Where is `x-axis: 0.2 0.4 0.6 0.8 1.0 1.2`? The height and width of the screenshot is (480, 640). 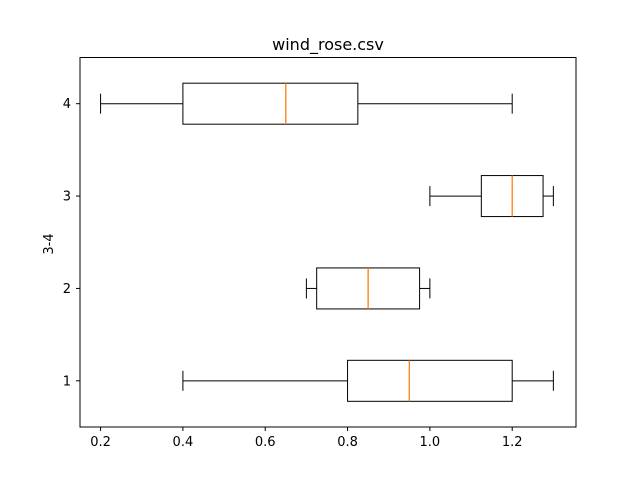 x-axis: 0.2 0.4 0.6 0.8 1.0 1.2 is located at coordinates (306, 438).